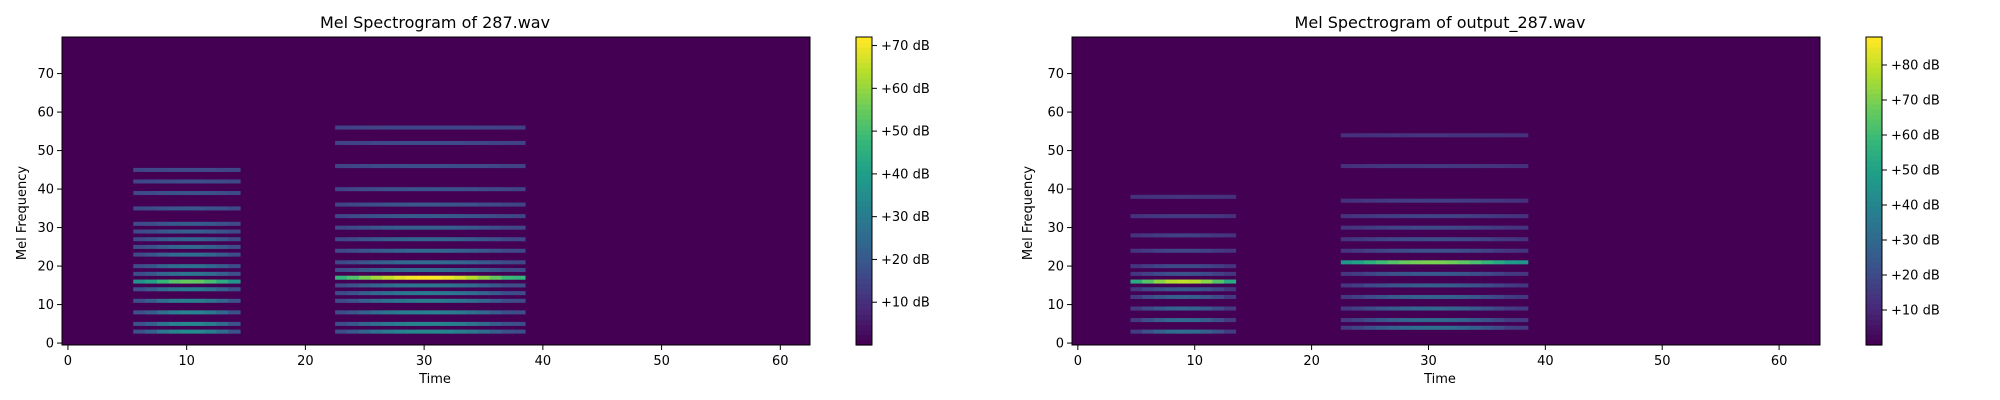 This screenshot has width=2000, height=400. Describe the element at coordinates (45, 151) in the screenshot. I see `y-tick-label: 50` at that location.